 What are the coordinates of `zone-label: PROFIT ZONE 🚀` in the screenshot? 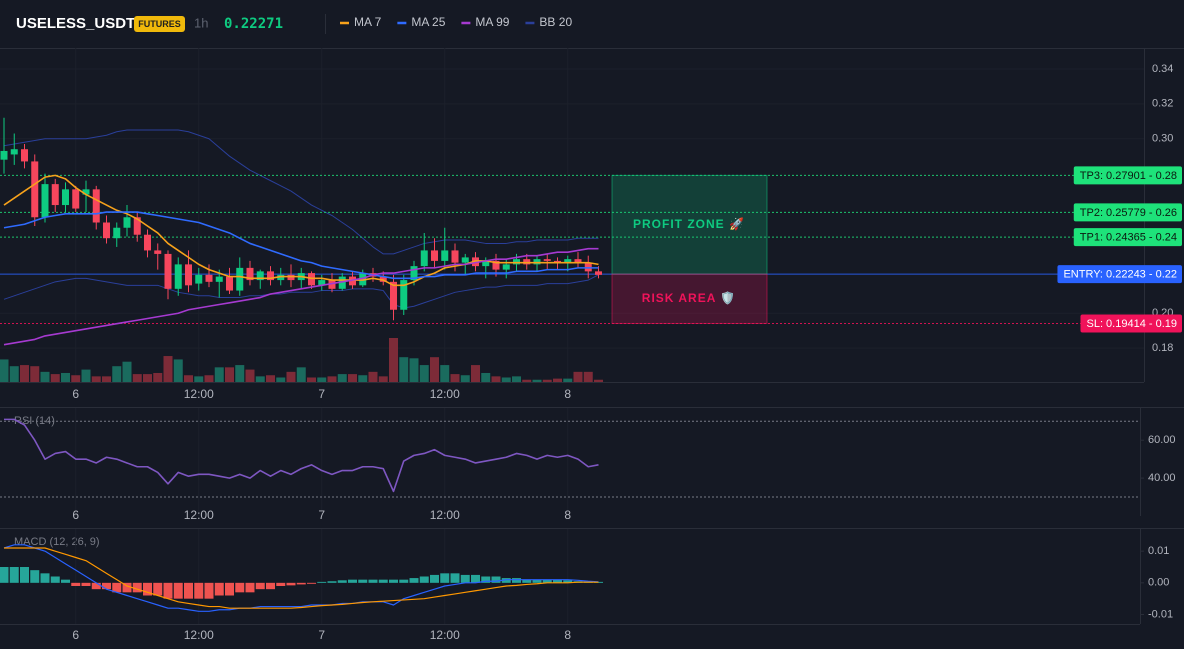 It's located at (689, 224).